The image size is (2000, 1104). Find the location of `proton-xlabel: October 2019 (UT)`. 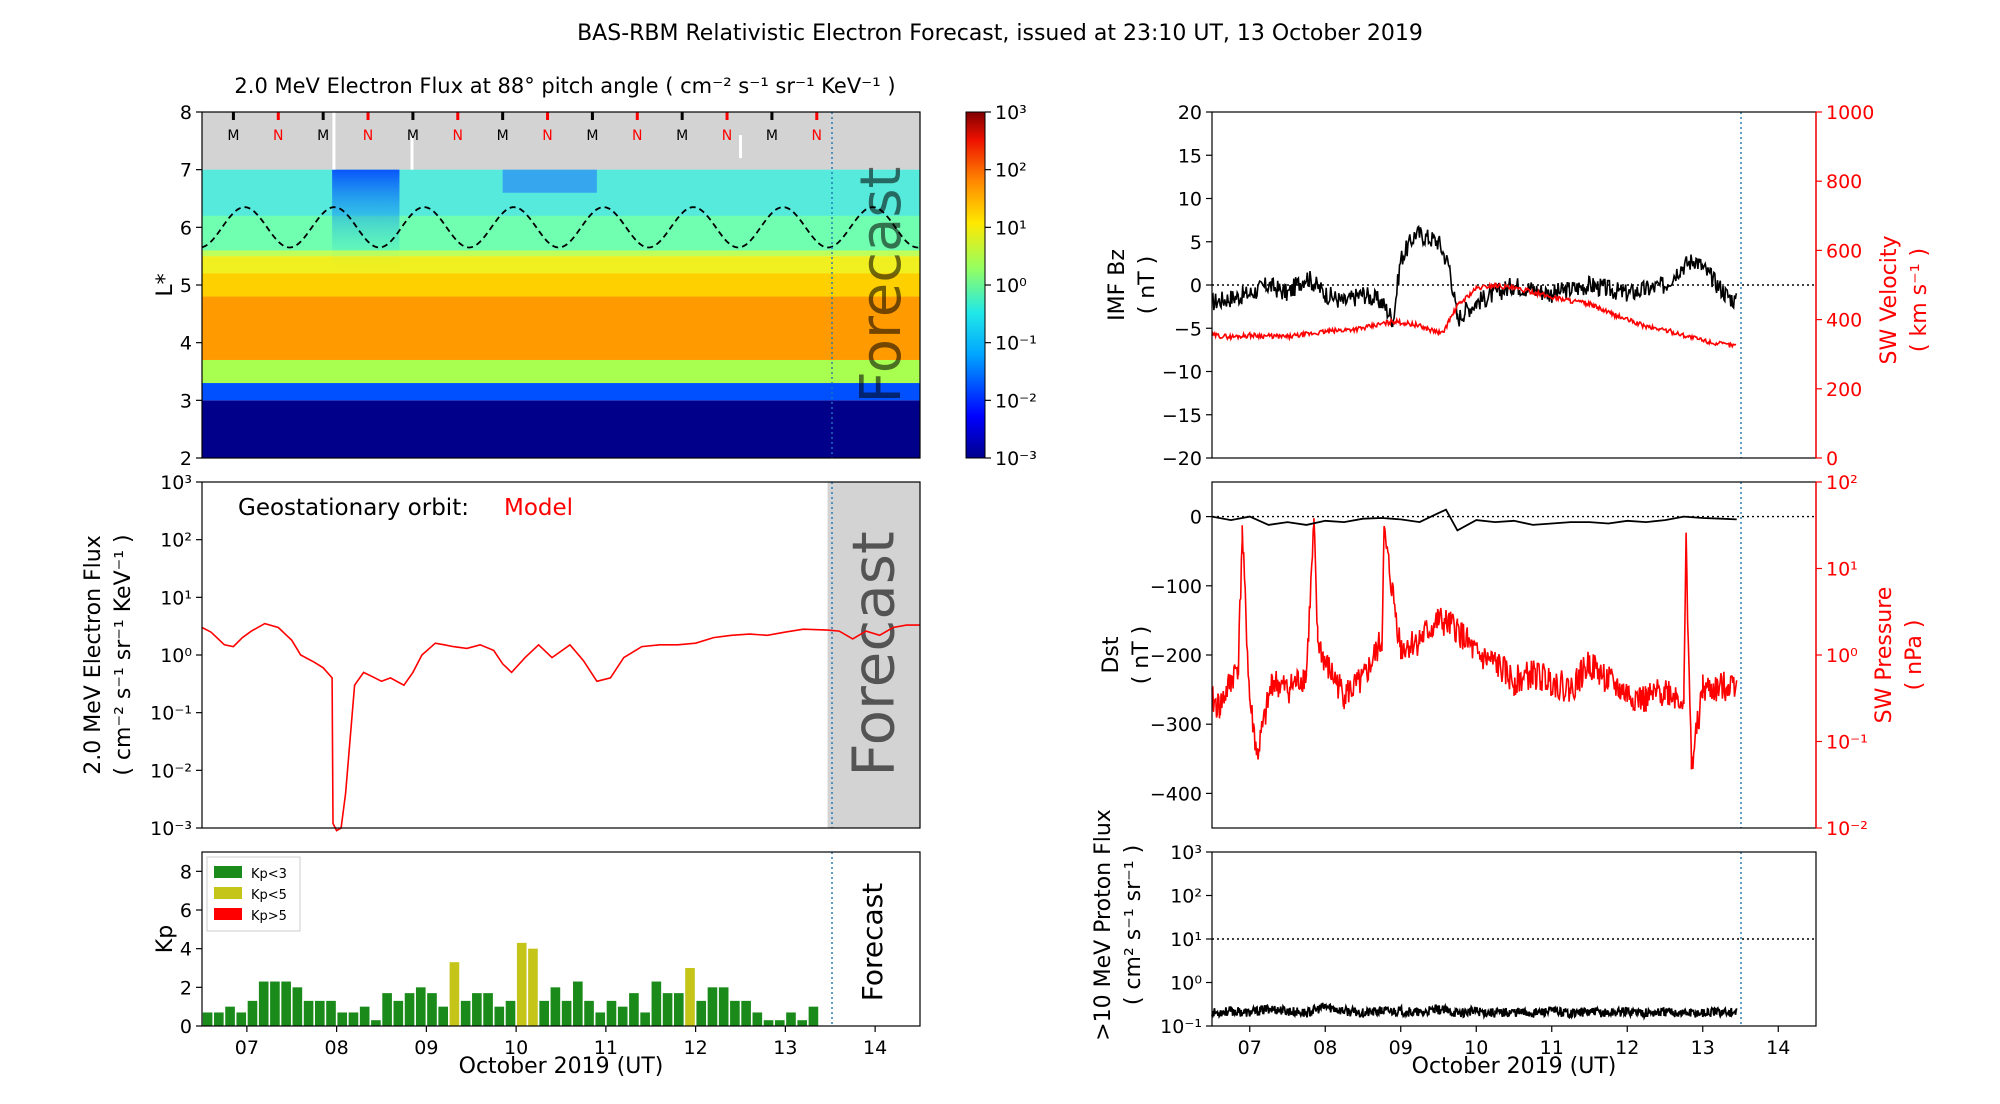

proton-xlabel: October 2019 (UT) is located at coordinates (1514, 1066).